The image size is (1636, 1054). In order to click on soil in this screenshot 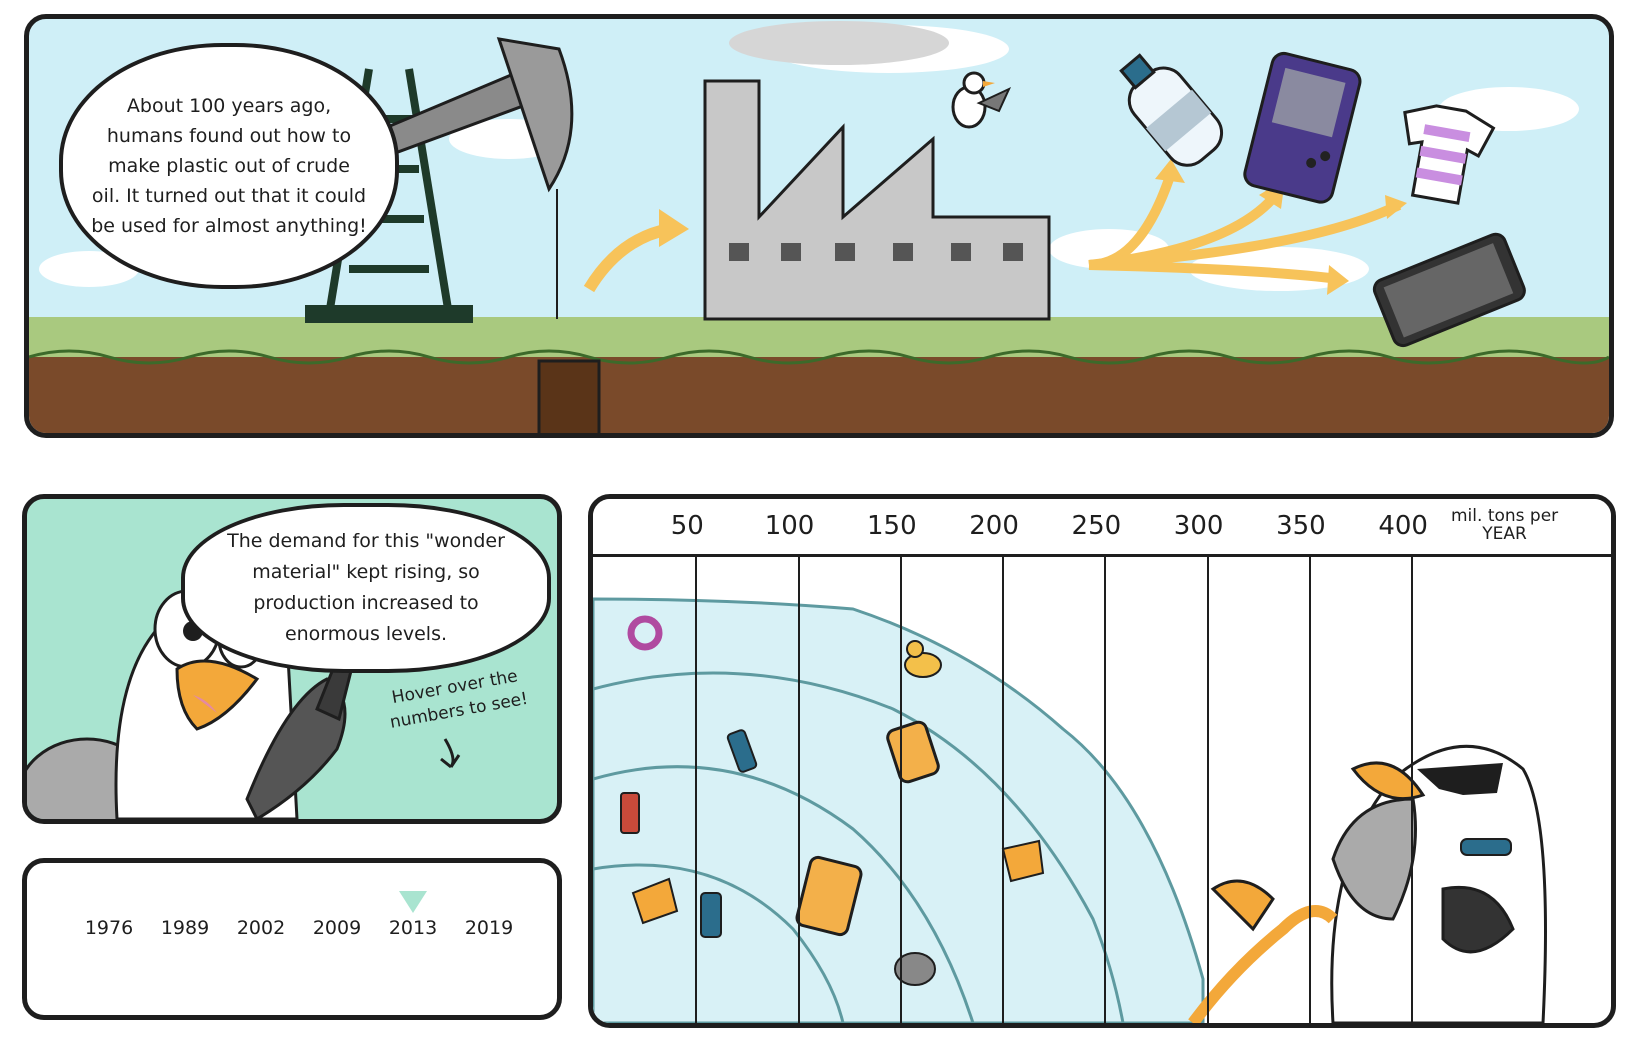, I will do `click(819, 395)`.